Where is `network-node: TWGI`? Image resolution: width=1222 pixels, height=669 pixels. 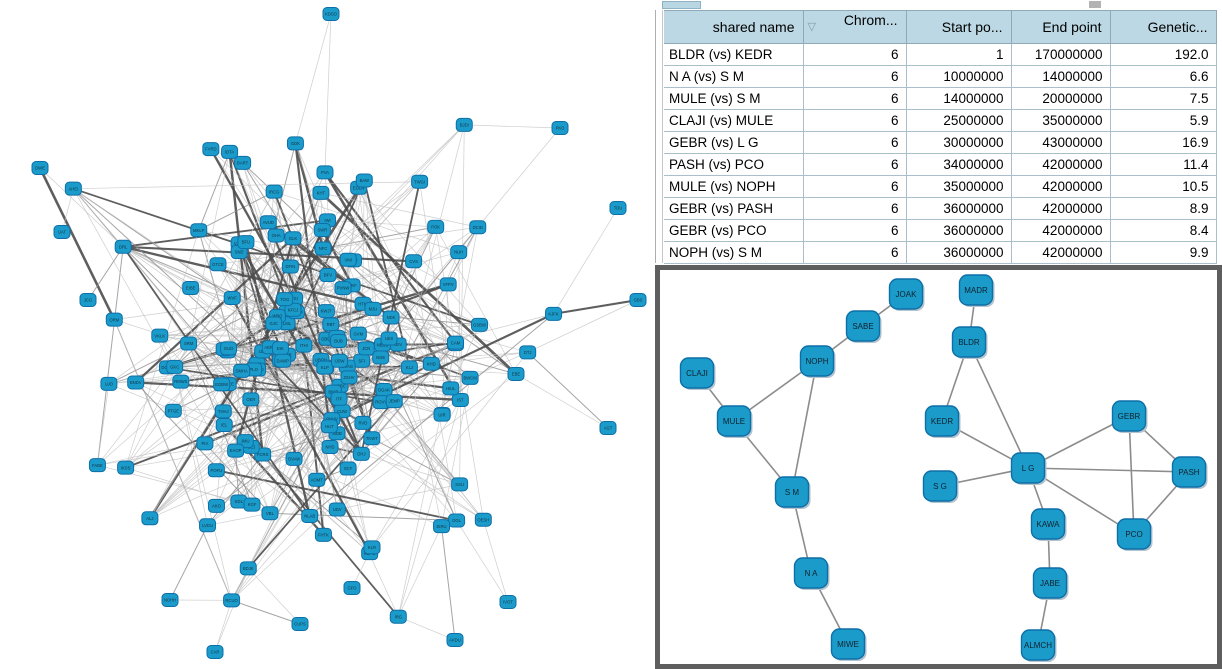 network-node: TWGI is located at coordinates (420, 181).